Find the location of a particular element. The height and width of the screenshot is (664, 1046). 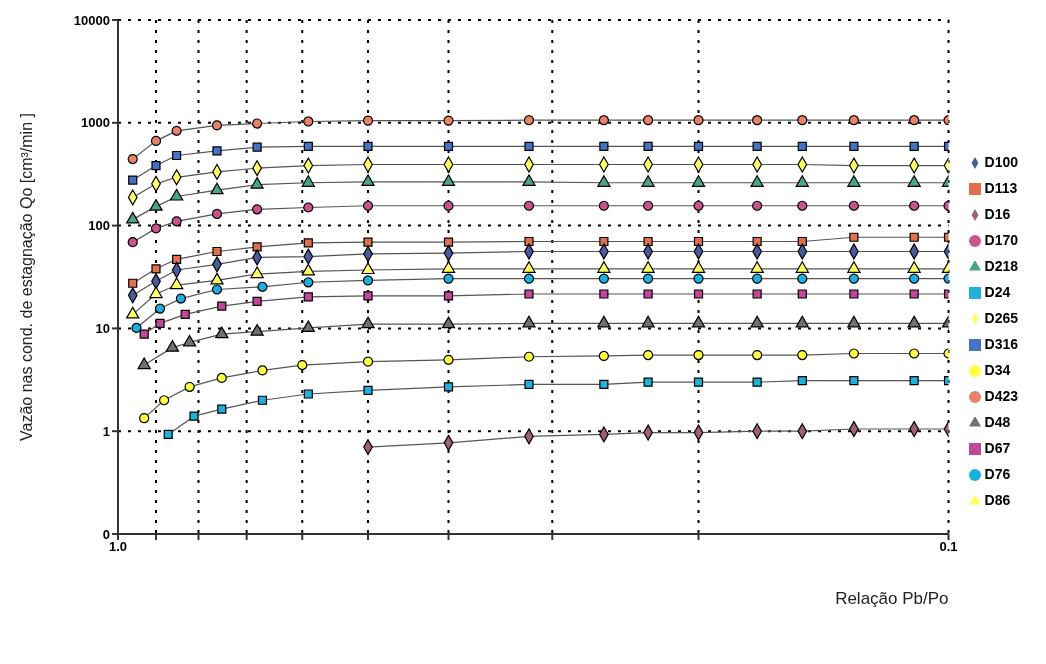

legend-label: D423 is located at coordinates (1001, 396).